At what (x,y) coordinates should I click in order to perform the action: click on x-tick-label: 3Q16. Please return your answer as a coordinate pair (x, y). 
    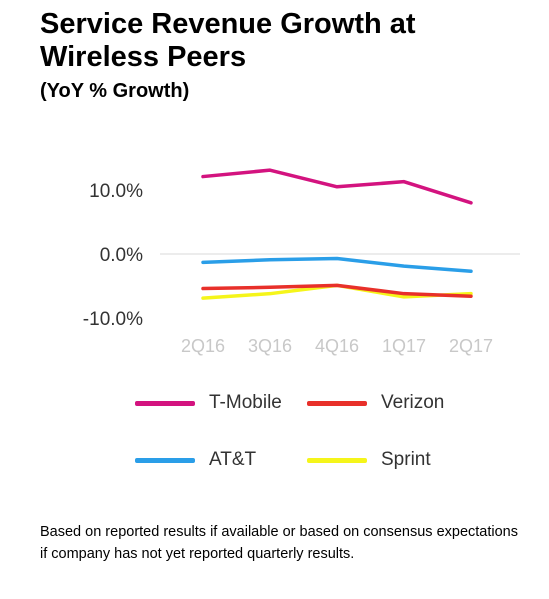
    Looking at the image, I should click on (270, 346).